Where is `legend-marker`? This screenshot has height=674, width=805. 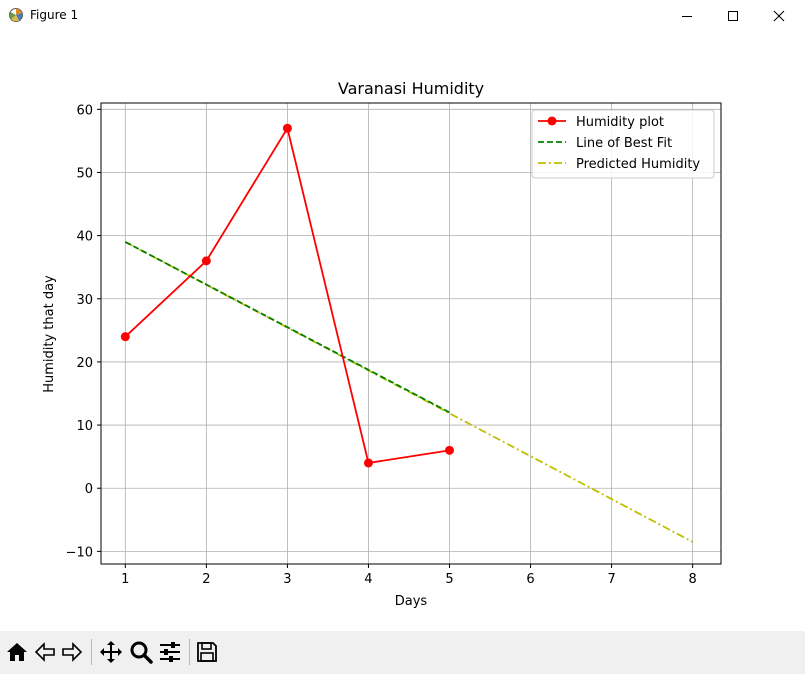
legend-marker is located at coordinates (552, 121).